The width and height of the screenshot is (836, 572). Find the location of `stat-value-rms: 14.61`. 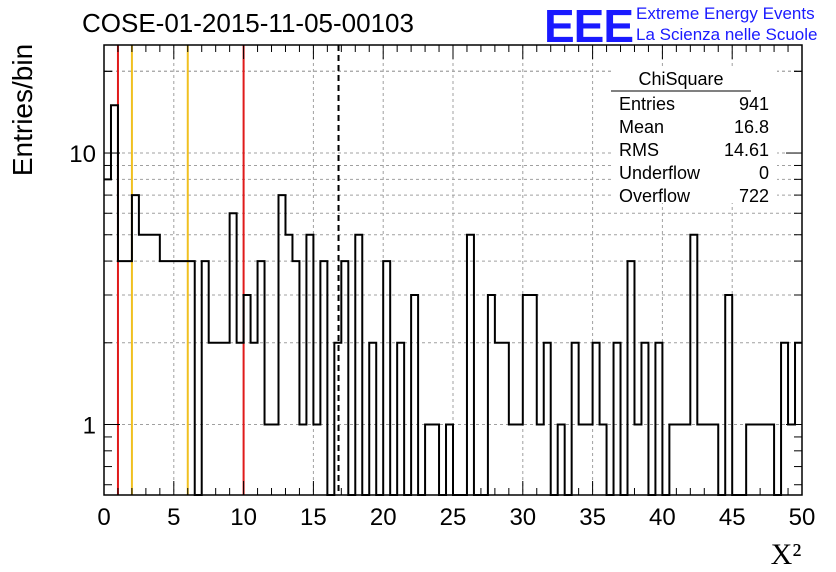

stat-value-rms: 14.61 is located at coordinates (746, 150).